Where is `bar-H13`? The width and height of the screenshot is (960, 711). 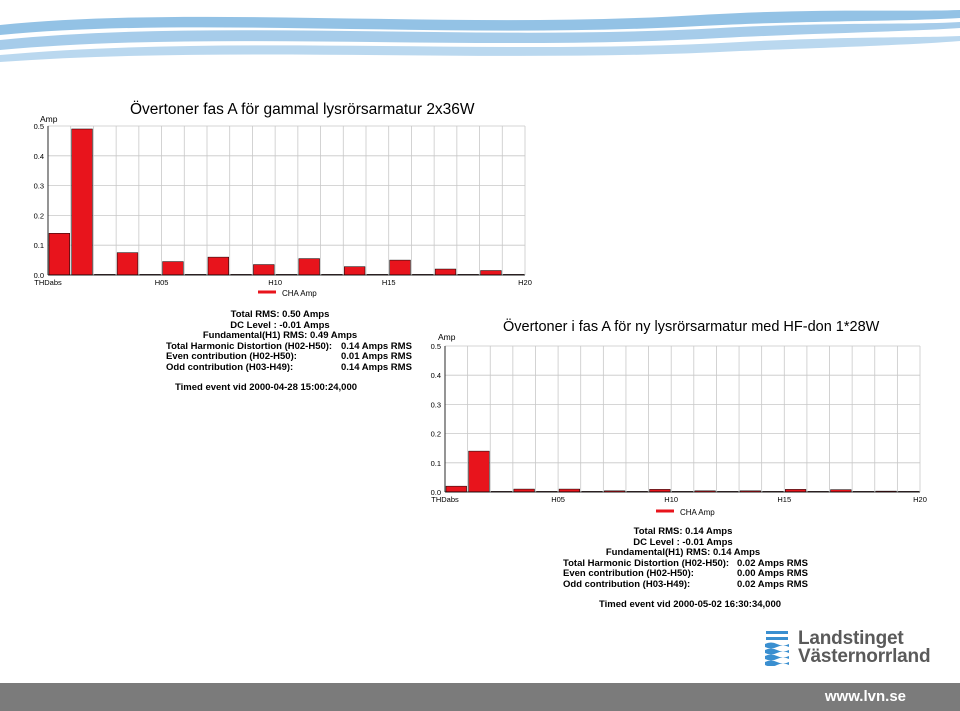 bar-H13 is located at coordinates (355, 271).